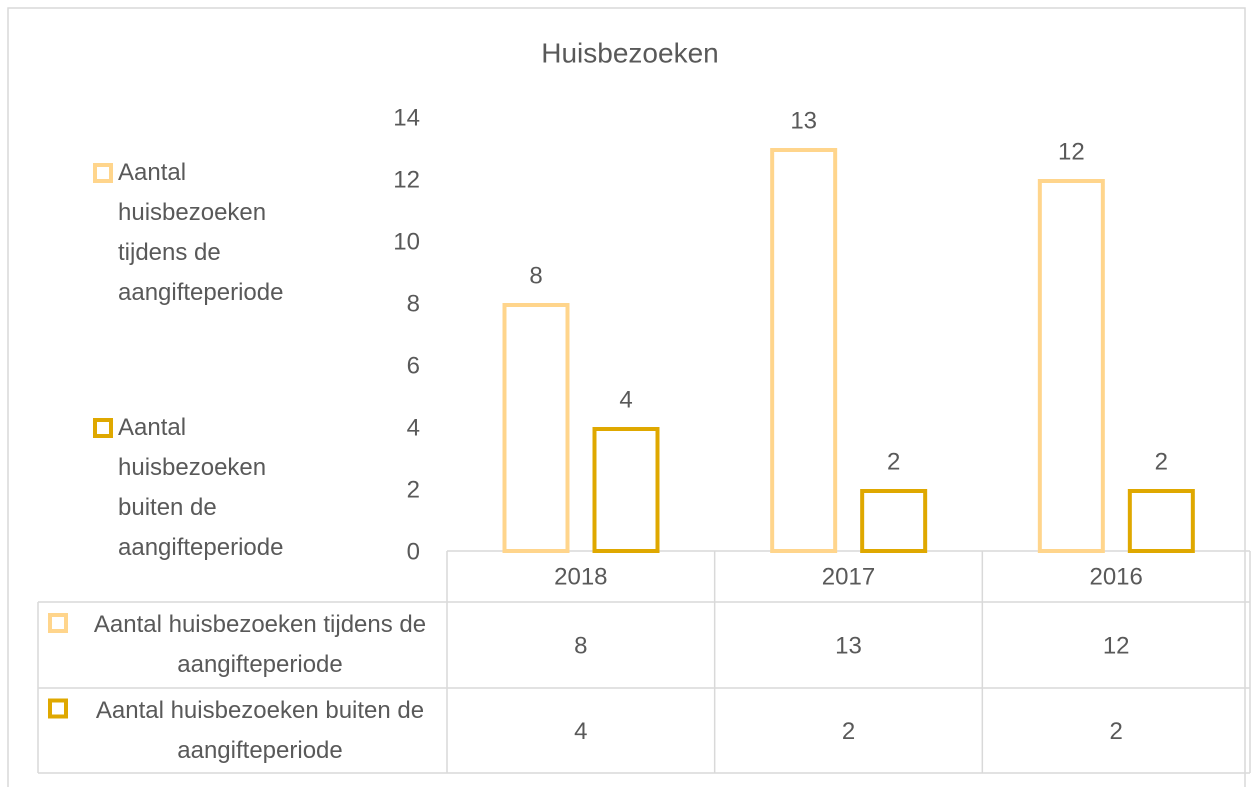 Image resolution: width=1253 pixels, height=787 pixels. What do you see at coordinates (413, 427) in the screenshot?
I see `y-tick-label: 4` at bounding box center [413, 427].